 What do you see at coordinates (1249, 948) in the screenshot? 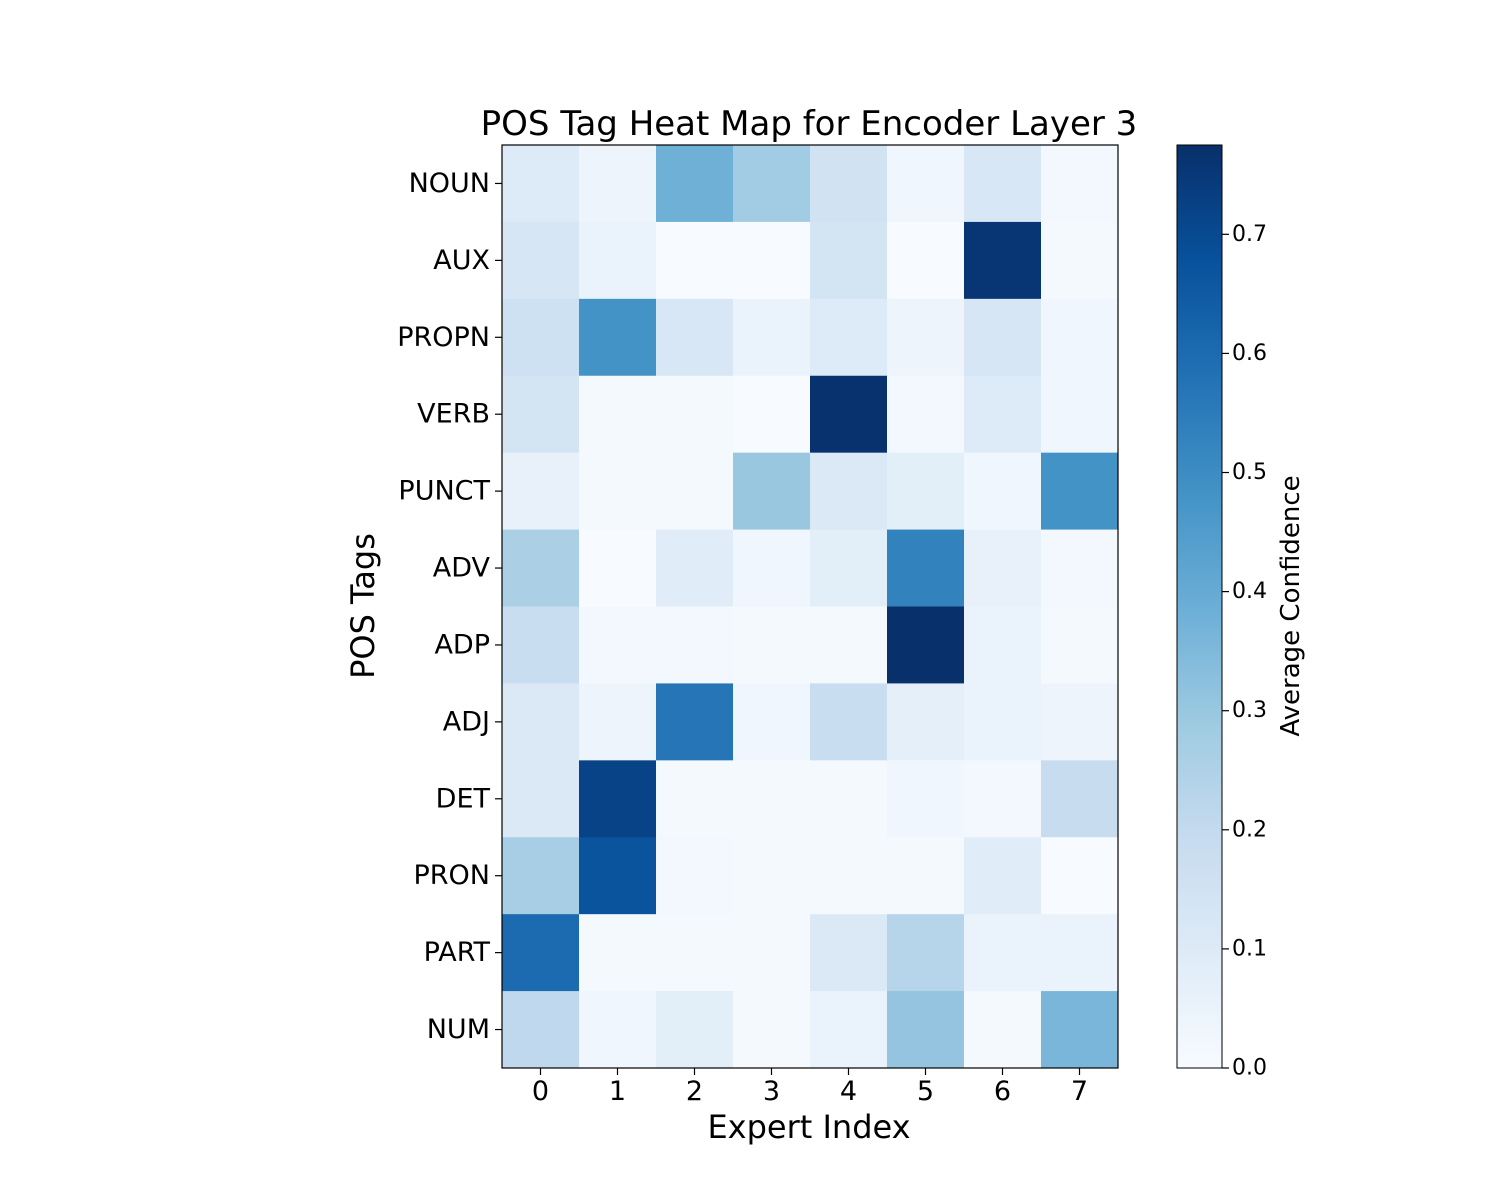
I see `colorbar-tick-label: 0.1` at bounding box center [1249, 948].